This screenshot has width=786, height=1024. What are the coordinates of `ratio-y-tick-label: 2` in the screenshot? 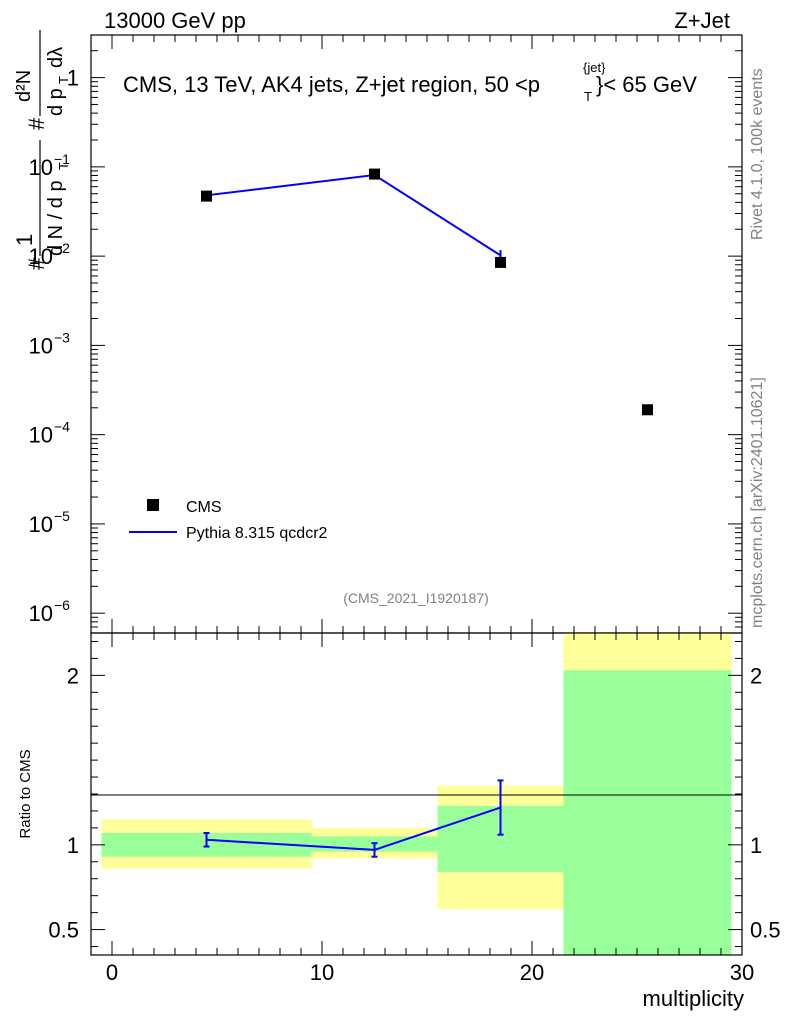 It's located at (73, 675).